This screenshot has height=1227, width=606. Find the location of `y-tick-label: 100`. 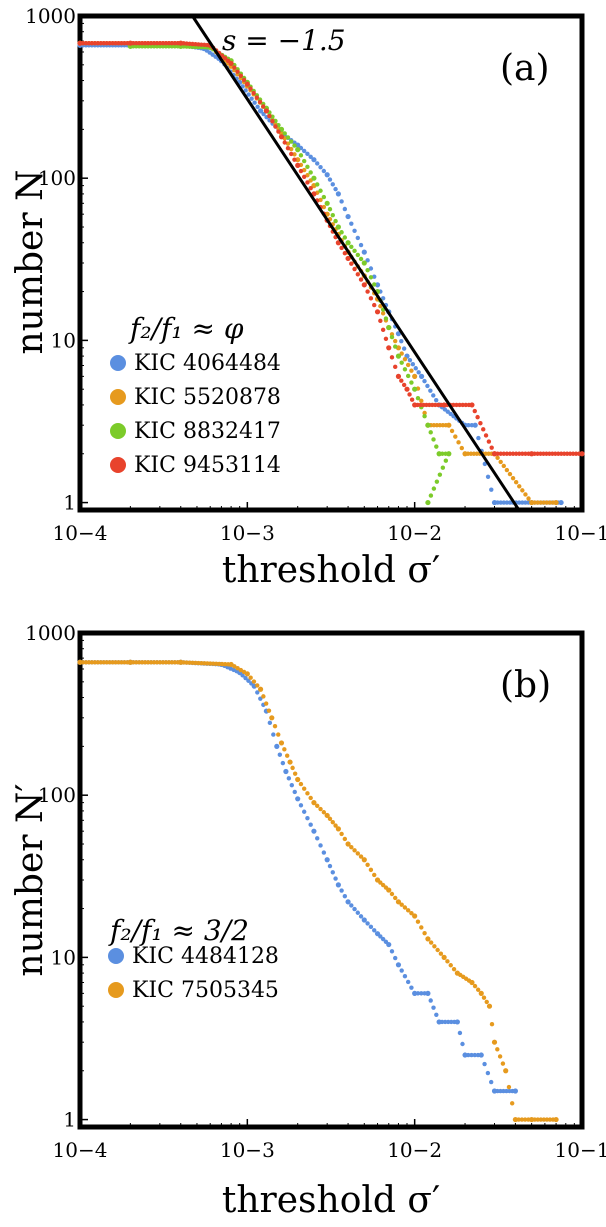

y-tick-label: 100 is located at coordinates (57, 178).